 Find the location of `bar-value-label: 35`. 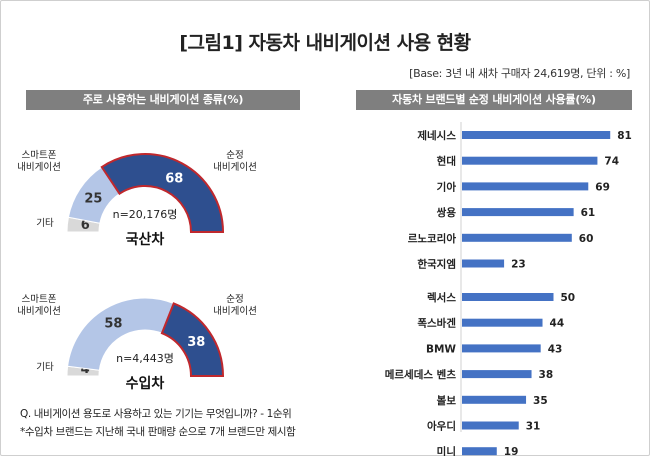

bar-value-label: 35 is located at coordinates (540, 401).